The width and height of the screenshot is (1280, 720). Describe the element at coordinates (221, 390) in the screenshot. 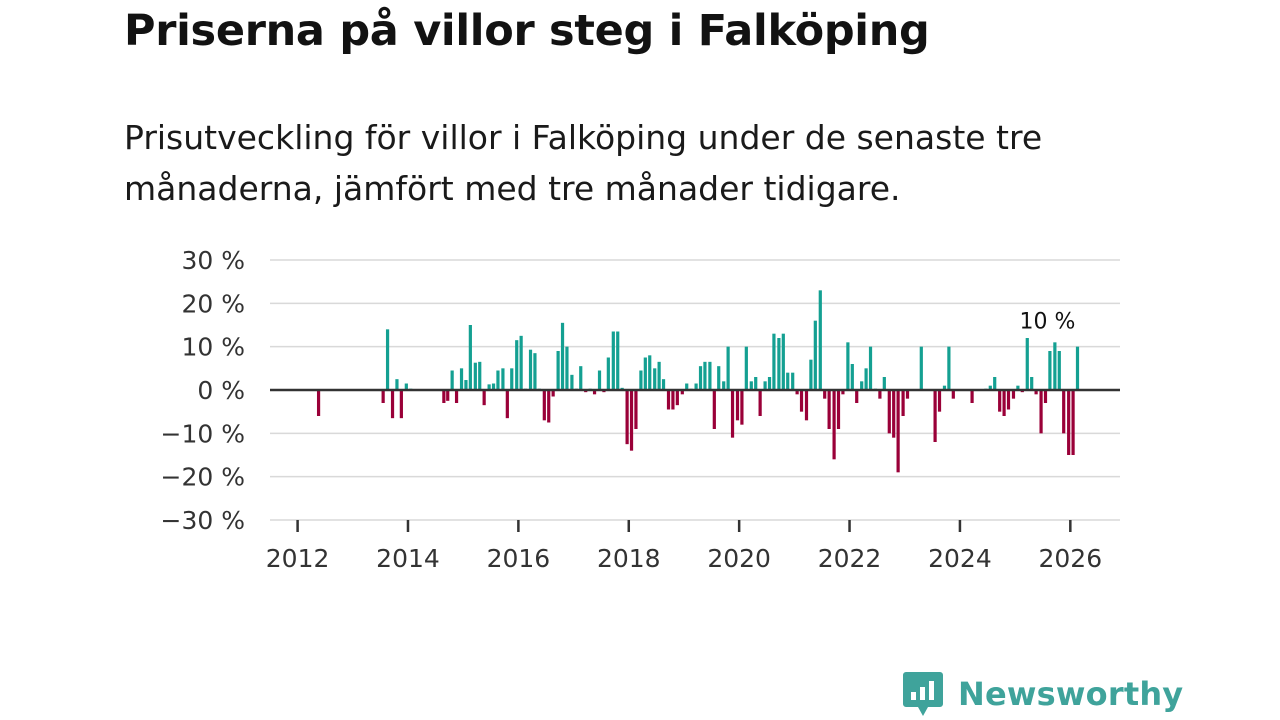

I see `y-tick-label: 0 %` at that location.